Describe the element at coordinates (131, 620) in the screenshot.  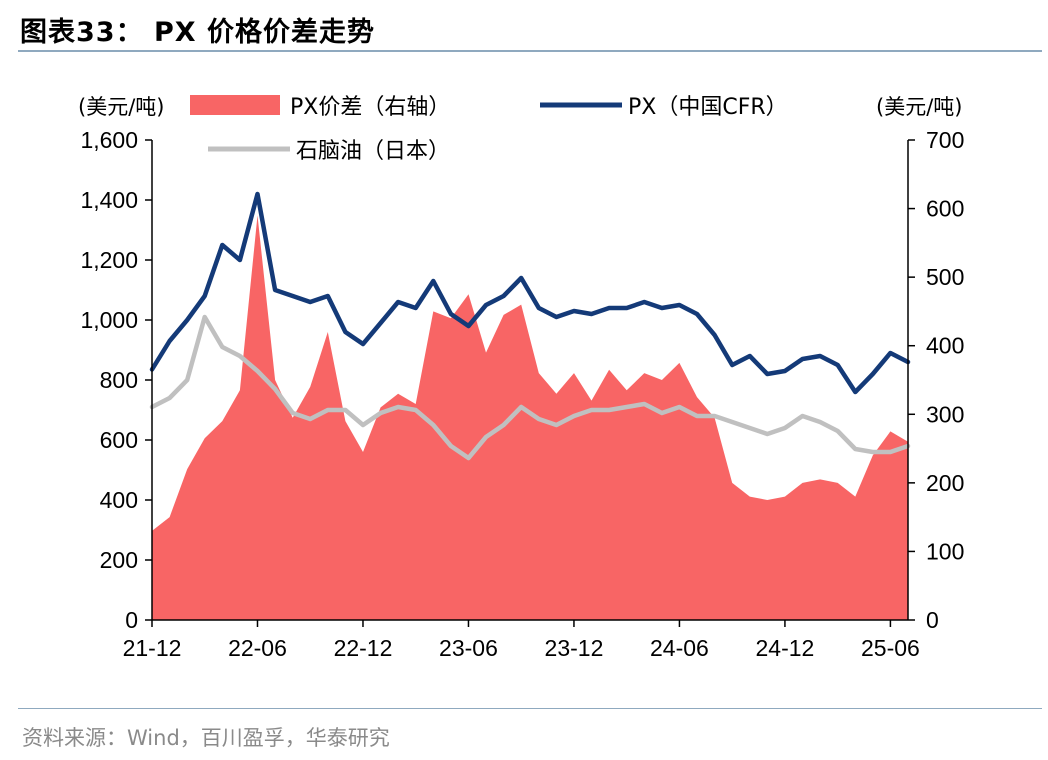
I see `left-tick-label: 0` at that location.